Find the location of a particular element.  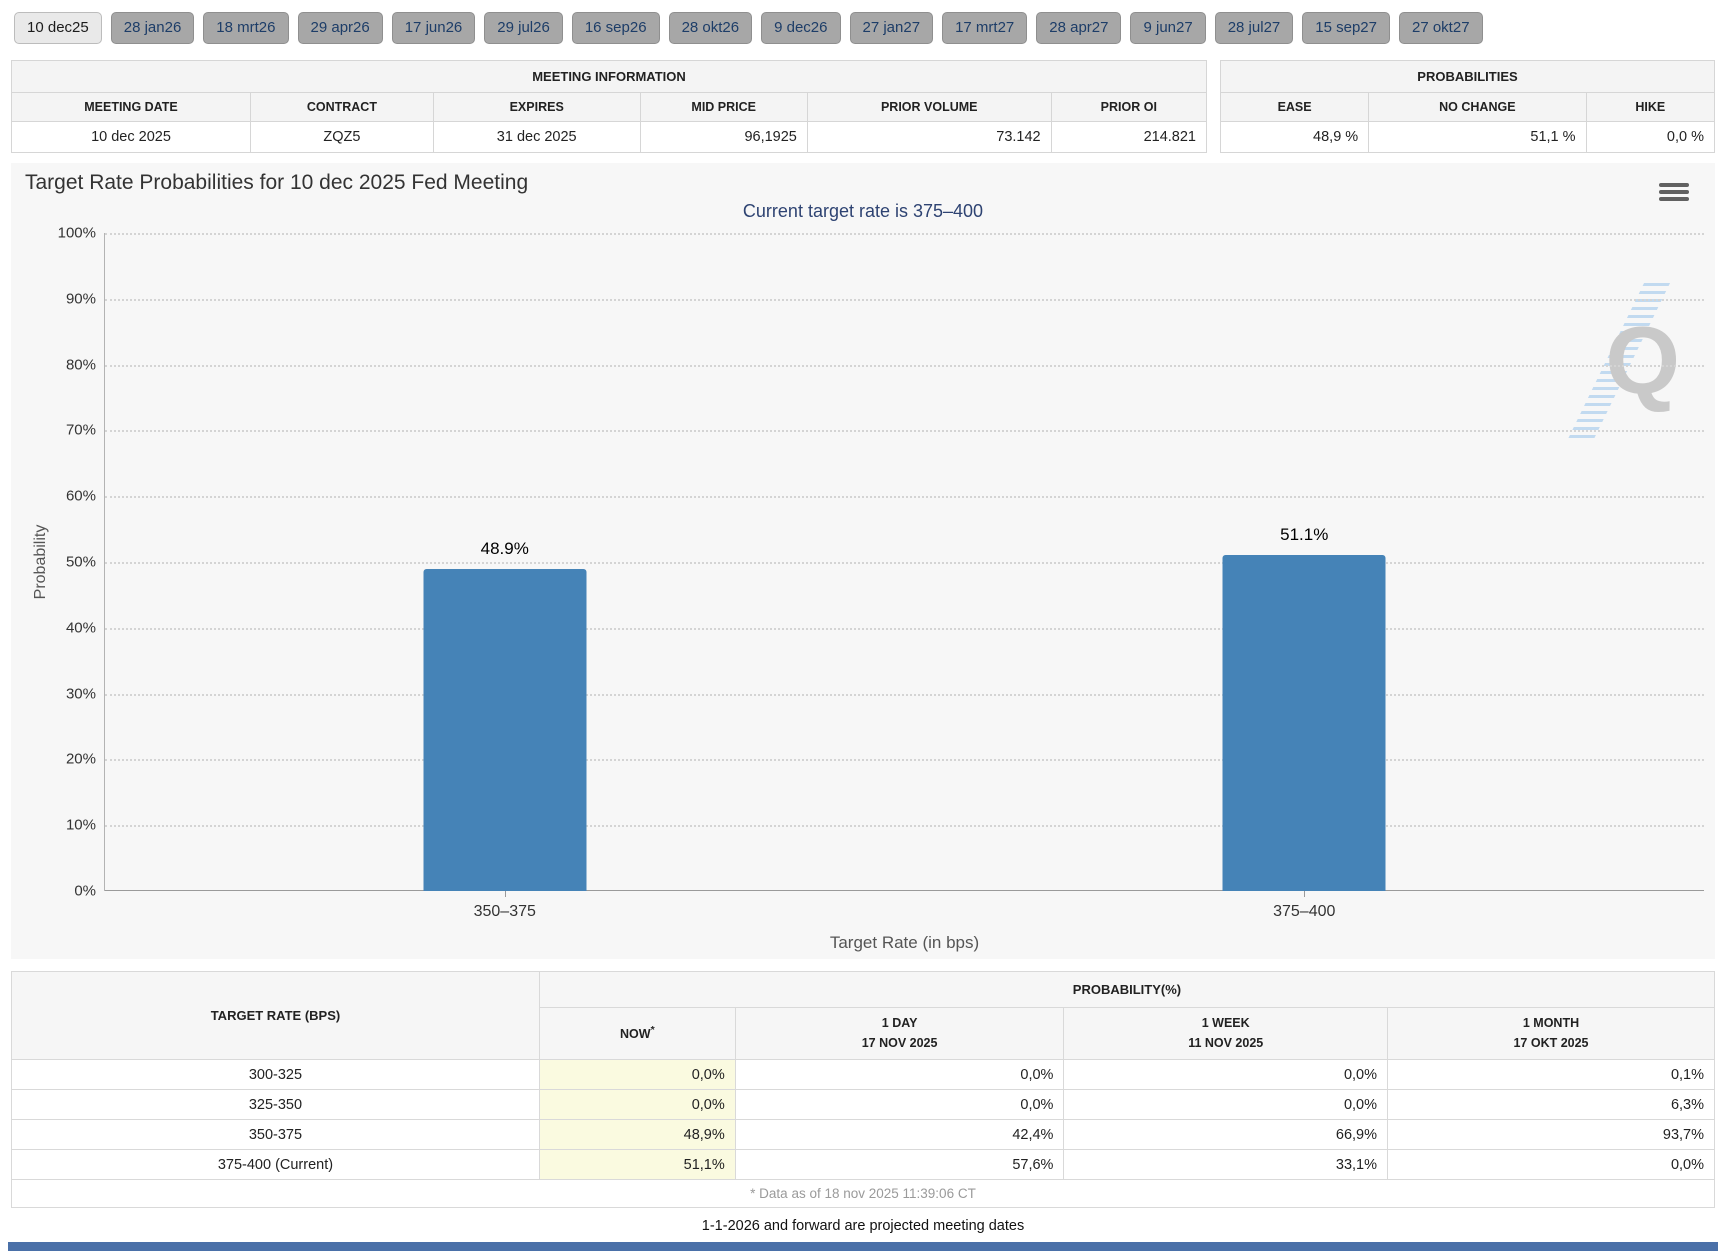

no-change-value: 51,1 % is located at coordinates (1477, 137).